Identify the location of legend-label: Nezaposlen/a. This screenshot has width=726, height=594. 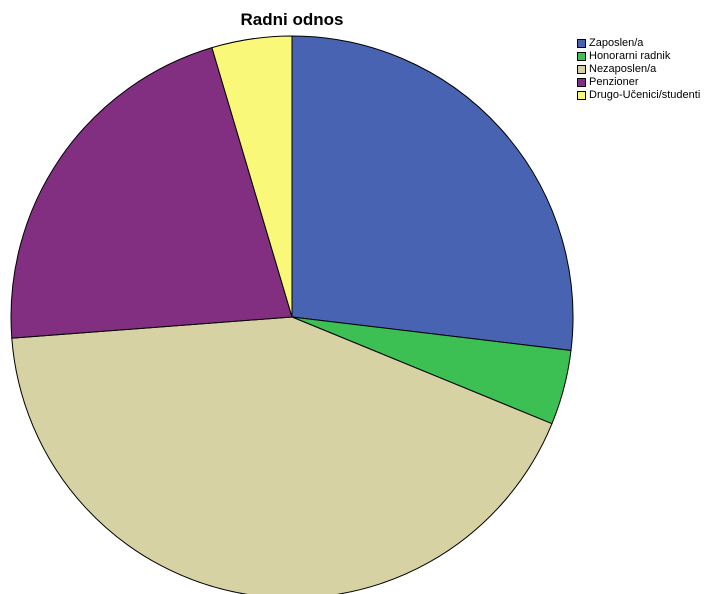
(623, 69).